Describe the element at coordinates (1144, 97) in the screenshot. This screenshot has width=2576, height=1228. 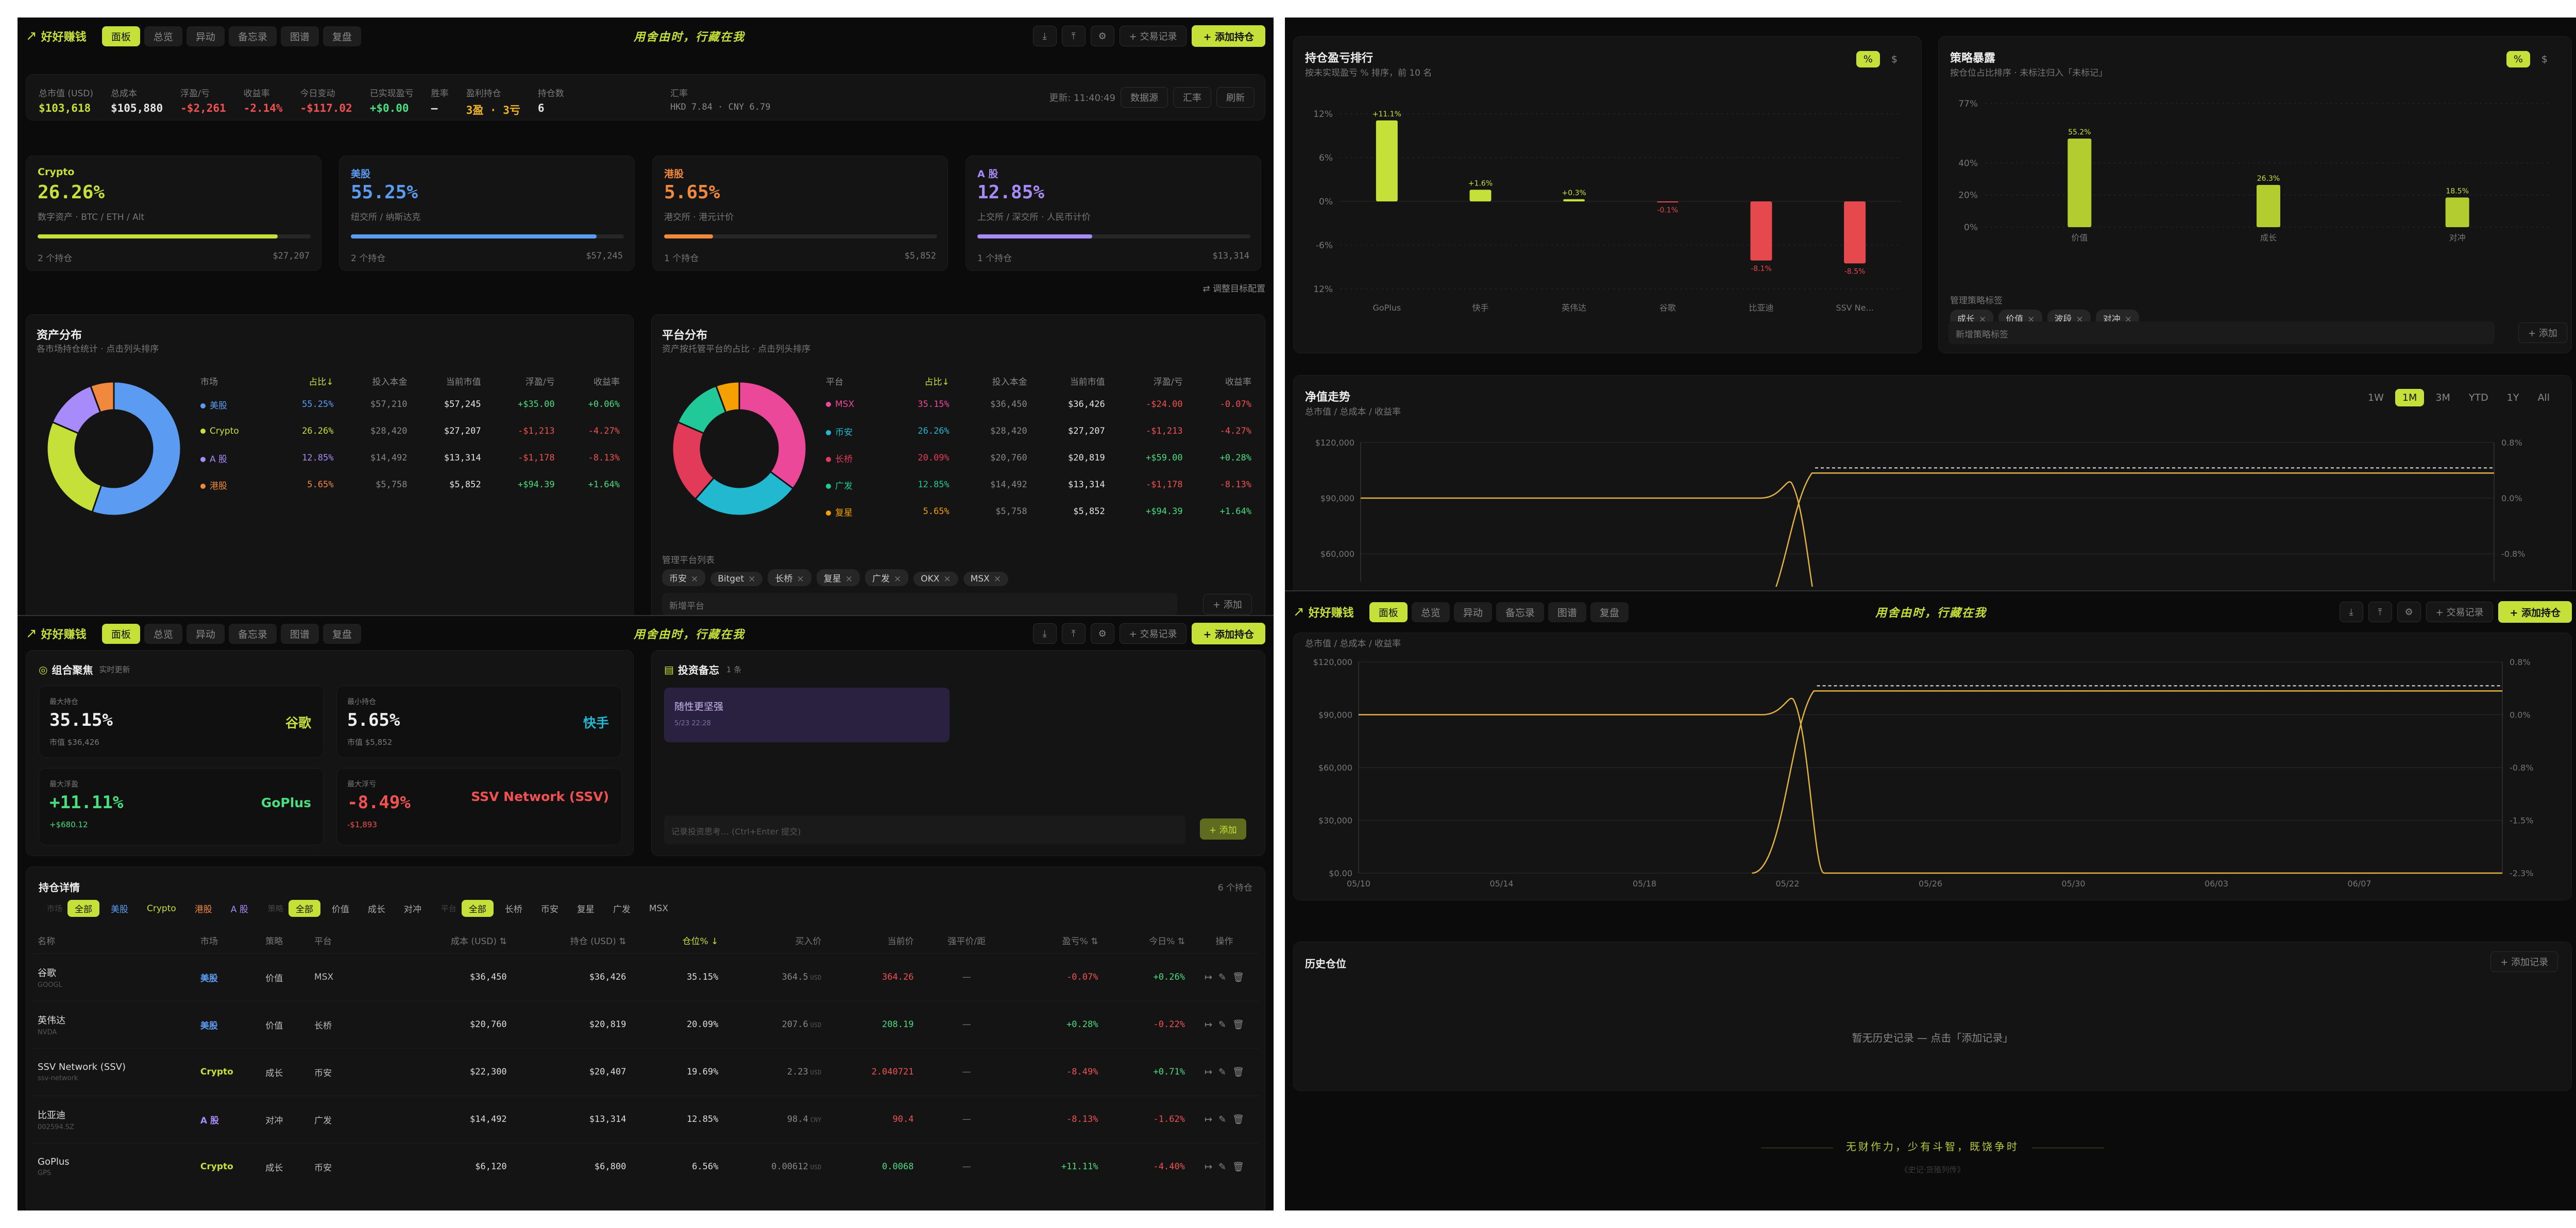
I see `data-source-button: 数据源` at that location.